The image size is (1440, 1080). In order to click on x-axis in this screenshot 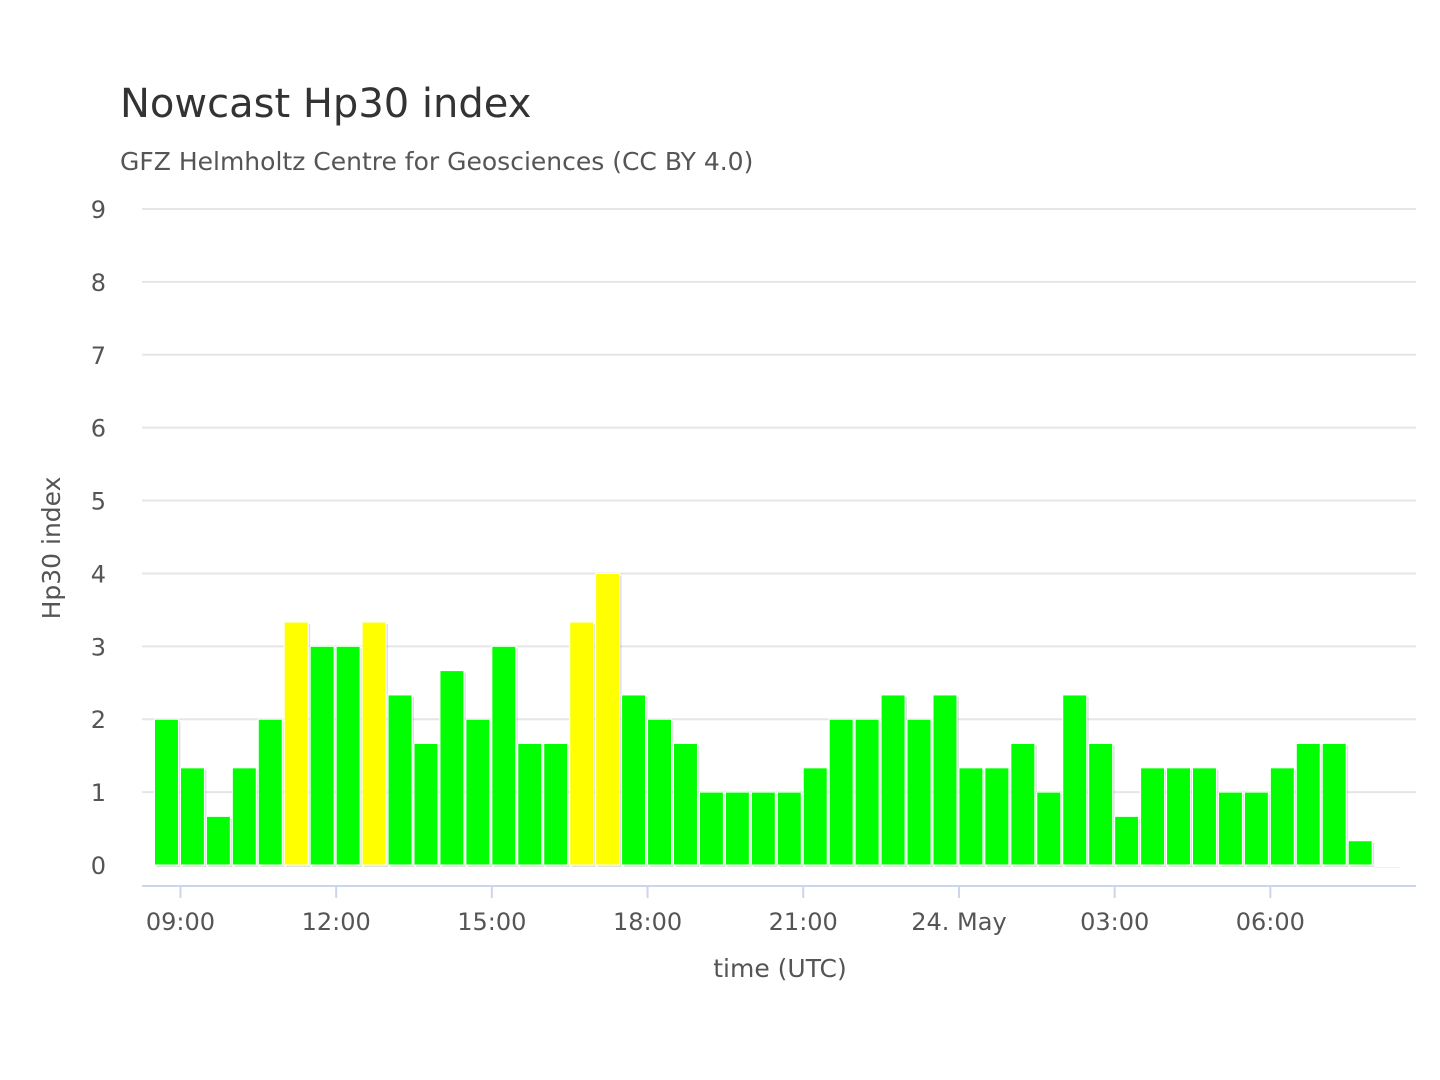, I will do `click(779, 891)`.